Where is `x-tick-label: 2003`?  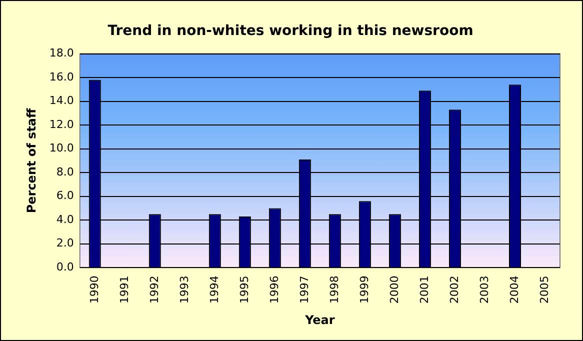
x-tick-label: 2003 is located at coordinates (484, 290).